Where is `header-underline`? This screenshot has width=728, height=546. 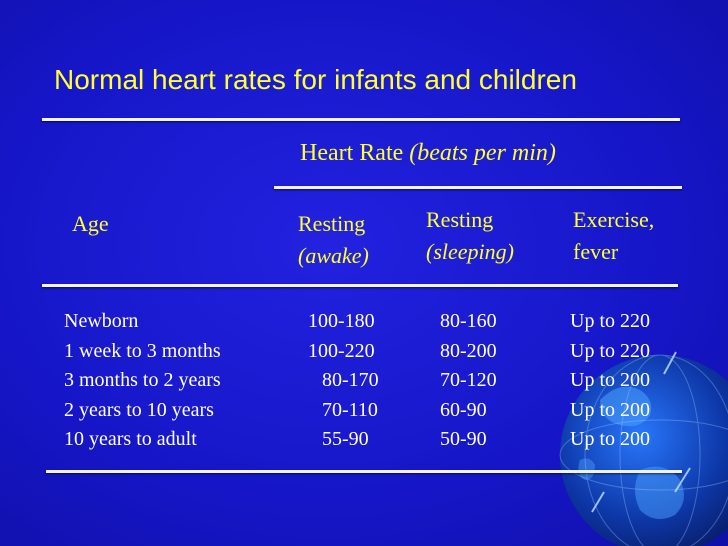
header-underline is located at coordinates (360, 285).